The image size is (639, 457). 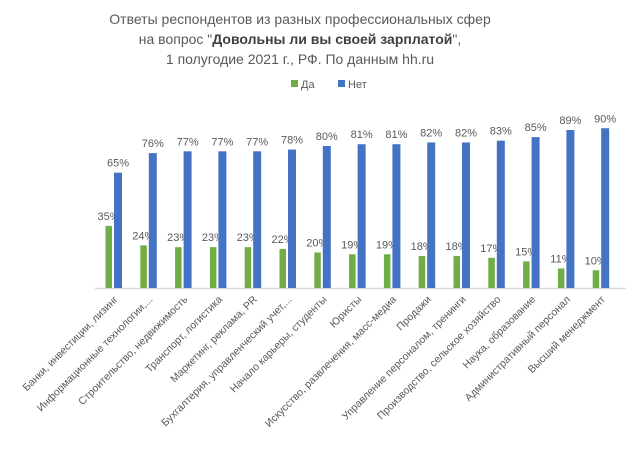 What do you see at coordinates (357, 85) in the screenshot?
I see `legend-label: Нет` at bounding box center [357, 85].